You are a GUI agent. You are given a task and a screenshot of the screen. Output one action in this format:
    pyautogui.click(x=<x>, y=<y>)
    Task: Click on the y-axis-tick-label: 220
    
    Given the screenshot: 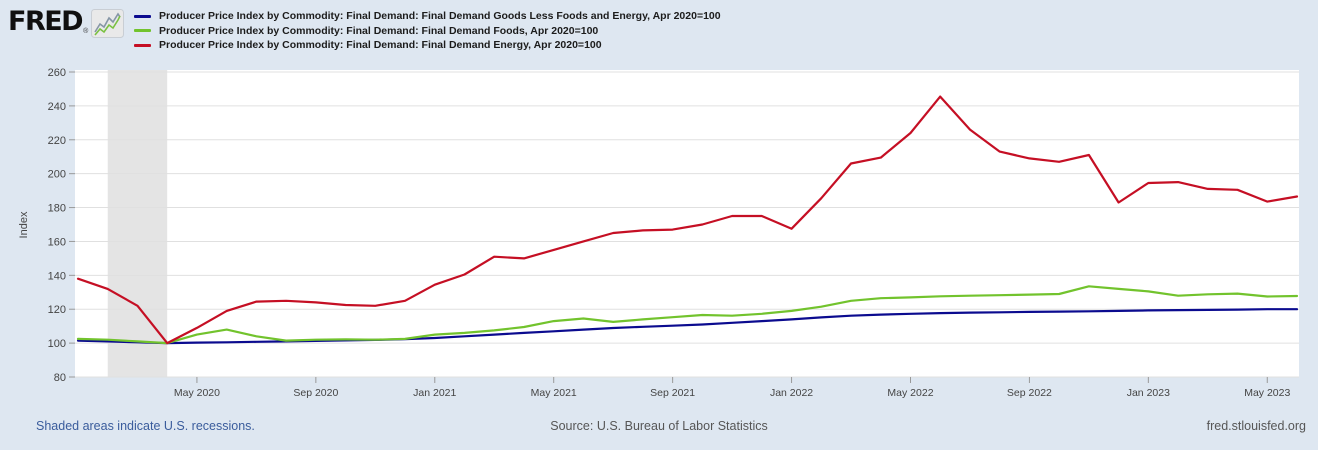 What is the action you would take?
    pyautogui.click(x=57, y=141)
    